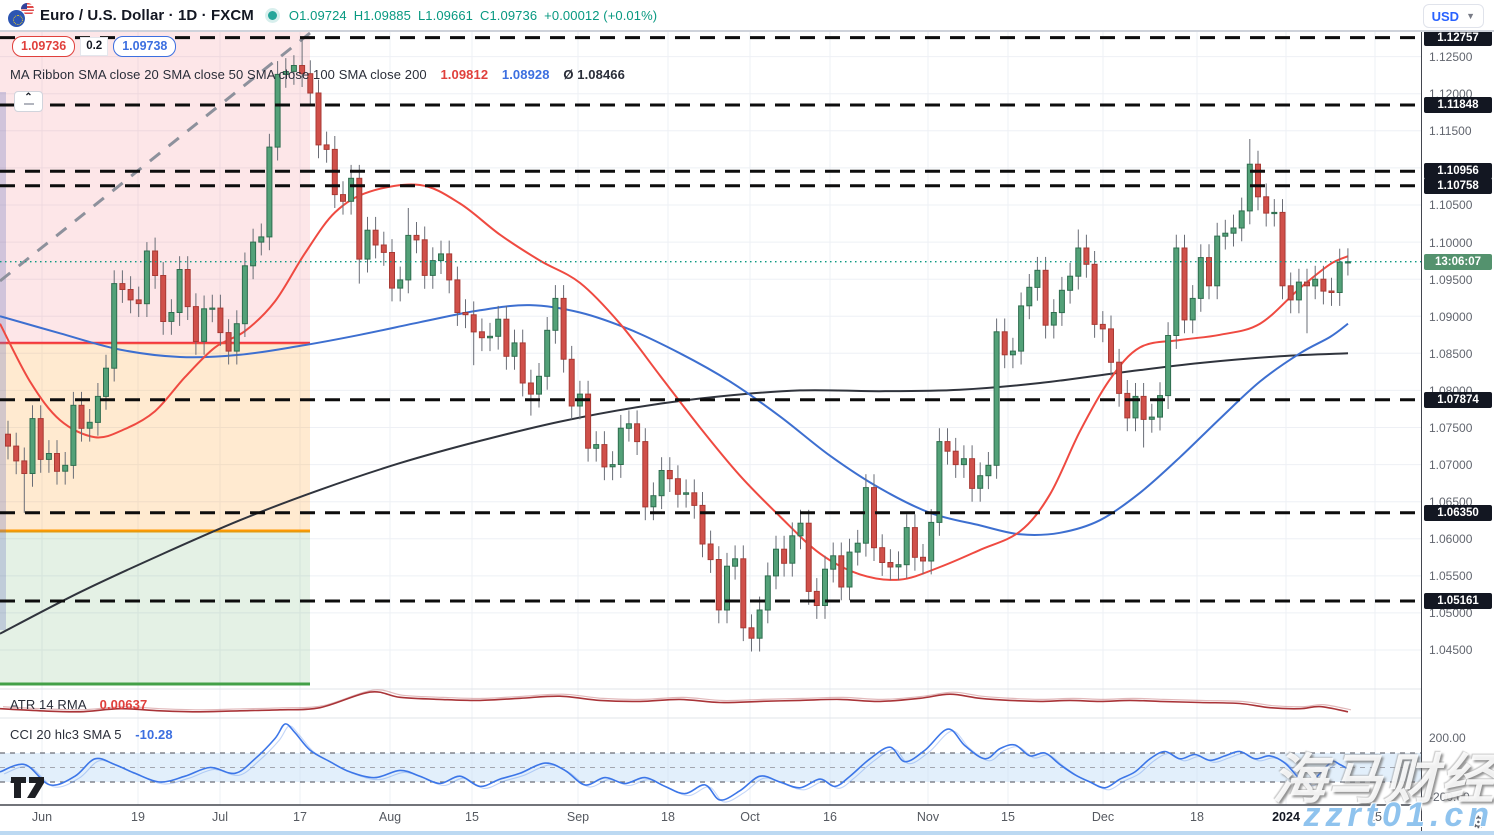 The width and height of the screenshot is (1494, 835). I want to click on price-level-badge: 1.10758, so click(1458, 186).